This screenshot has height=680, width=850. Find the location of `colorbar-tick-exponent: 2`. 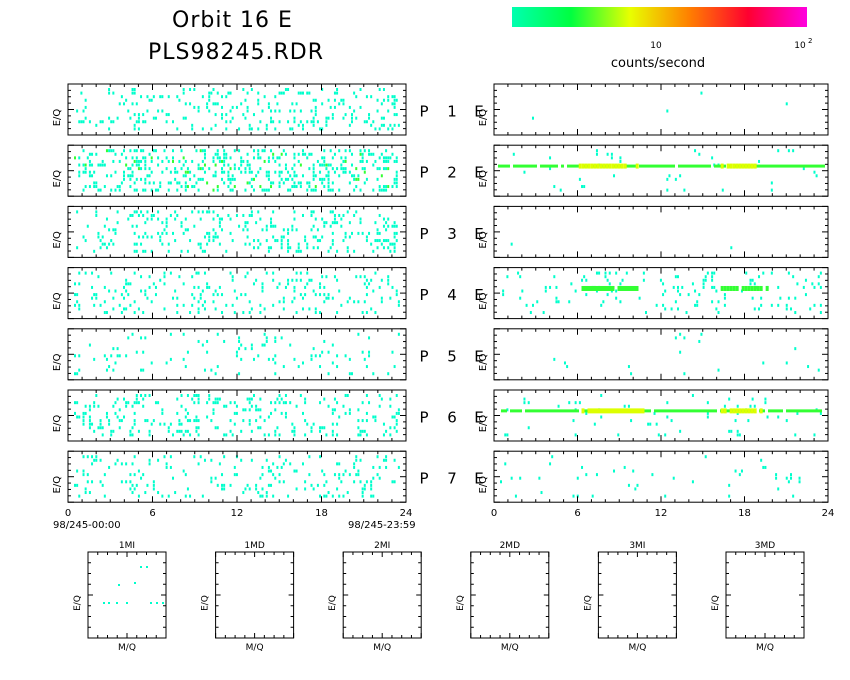

colorbar-tick-exponent: 2 is located at coordinates (810, 41).